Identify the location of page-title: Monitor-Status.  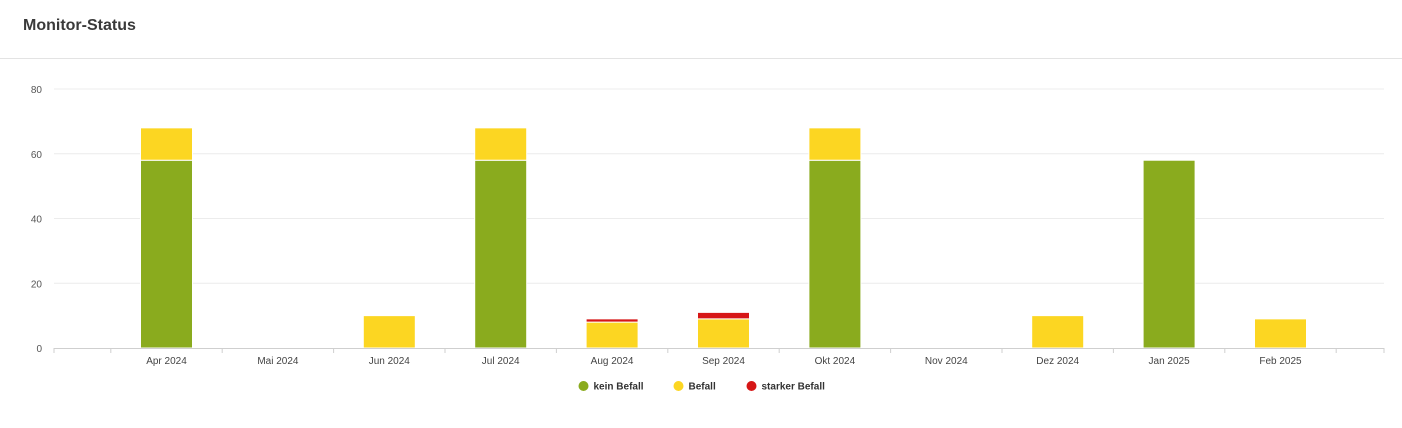
(79, 25).